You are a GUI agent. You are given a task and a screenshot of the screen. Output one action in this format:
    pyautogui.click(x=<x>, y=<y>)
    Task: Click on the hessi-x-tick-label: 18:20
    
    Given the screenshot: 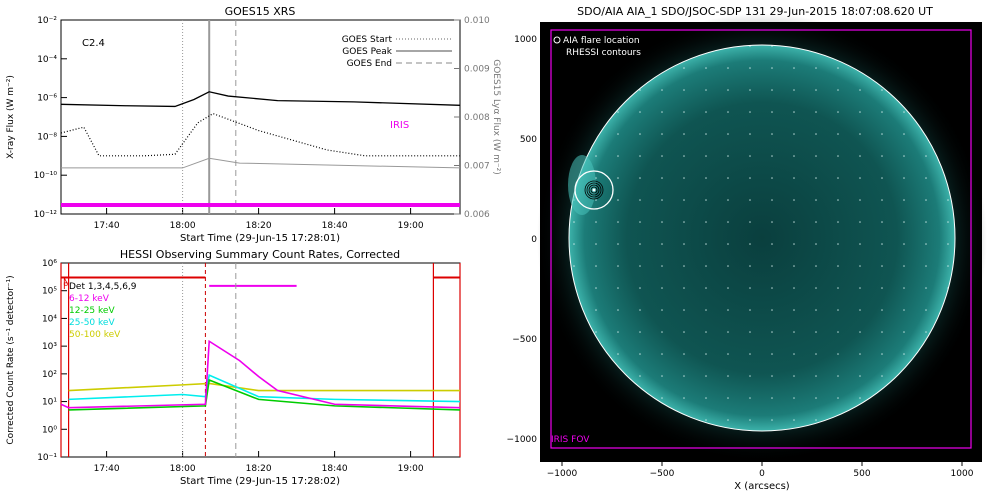 What is the action you would take?
    pyautogui.click(x=259, y=469)
    